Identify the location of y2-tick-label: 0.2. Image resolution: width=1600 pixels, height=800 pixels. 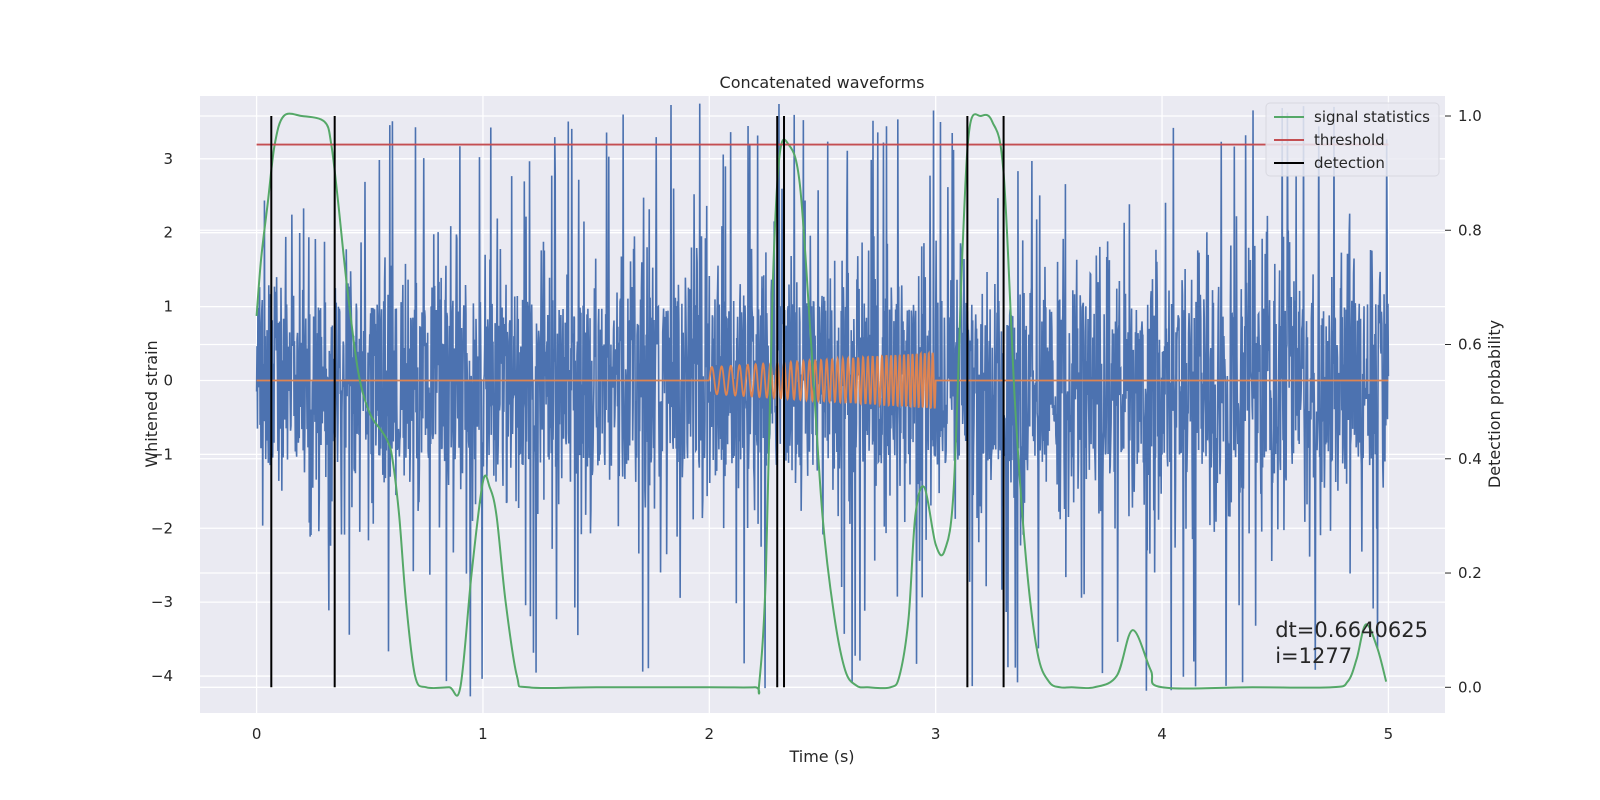
(1470, 573).